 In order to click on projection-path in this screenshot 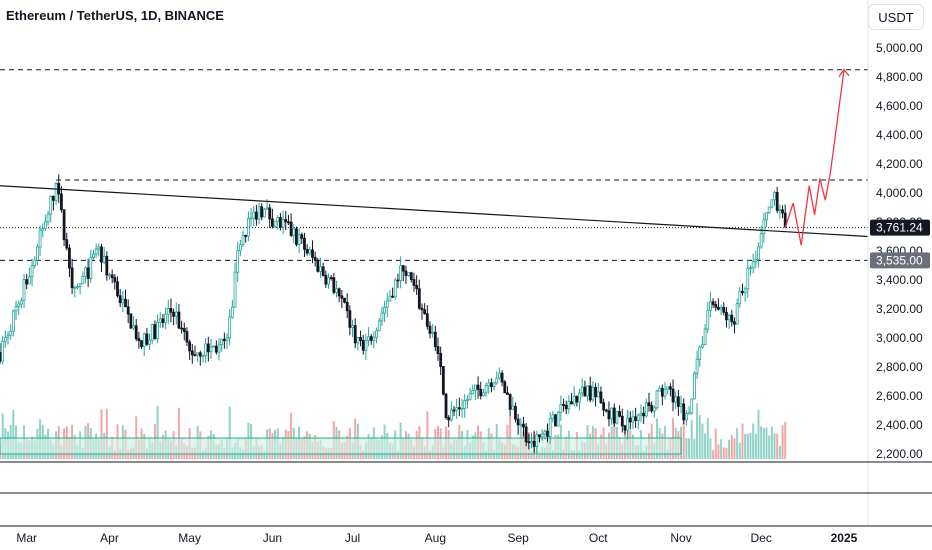, I will do `click(817, 157)`.